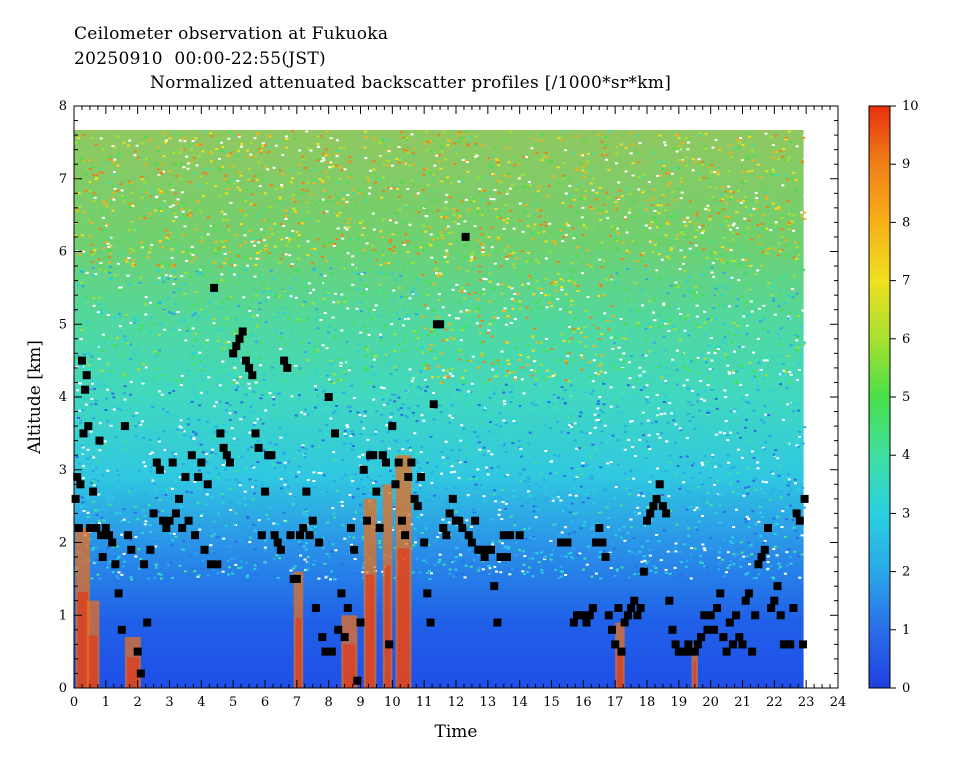 The height and width of the screenshot is (770, 960). What do you see at coordinates (297, 702) in the screenshot?
I see `x-tick-label: 7` at bounding box center [297, 702].